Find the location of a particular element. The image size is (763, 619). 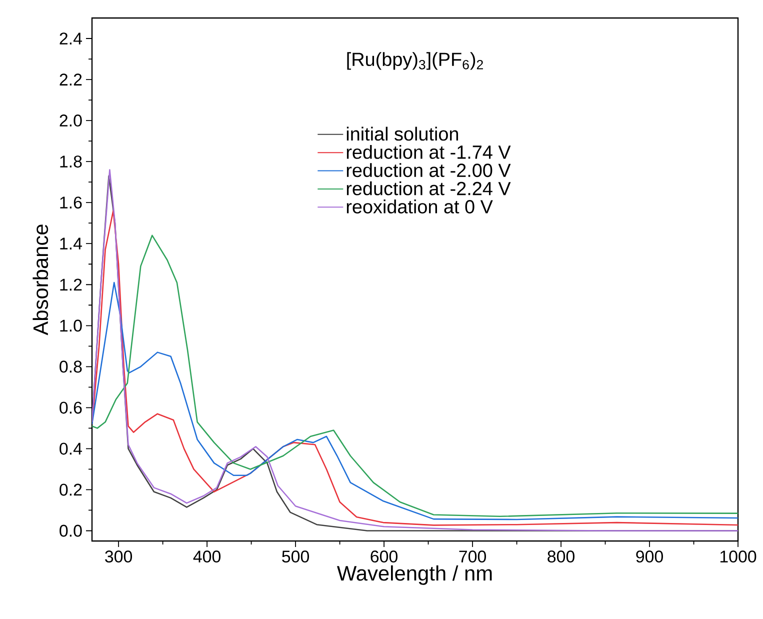

y-tick-label: 1.8 is located at coordinates (71, 162).